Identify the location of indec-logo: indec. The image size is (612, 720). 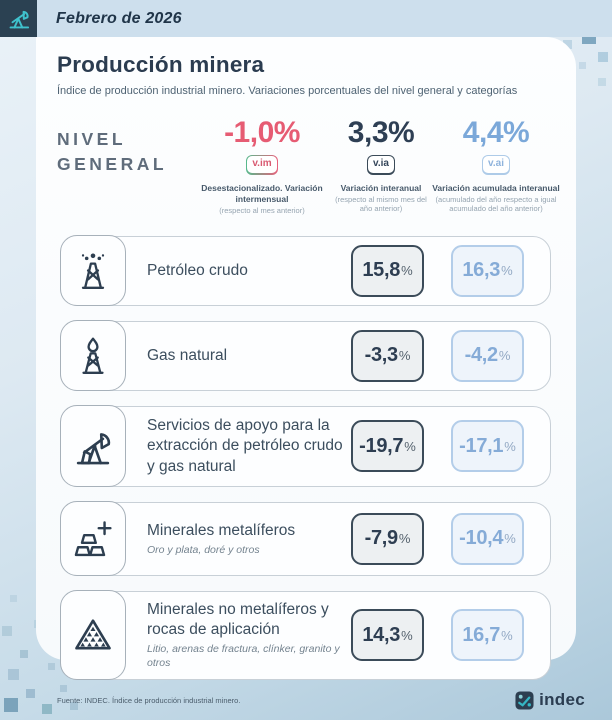
(550, 700).